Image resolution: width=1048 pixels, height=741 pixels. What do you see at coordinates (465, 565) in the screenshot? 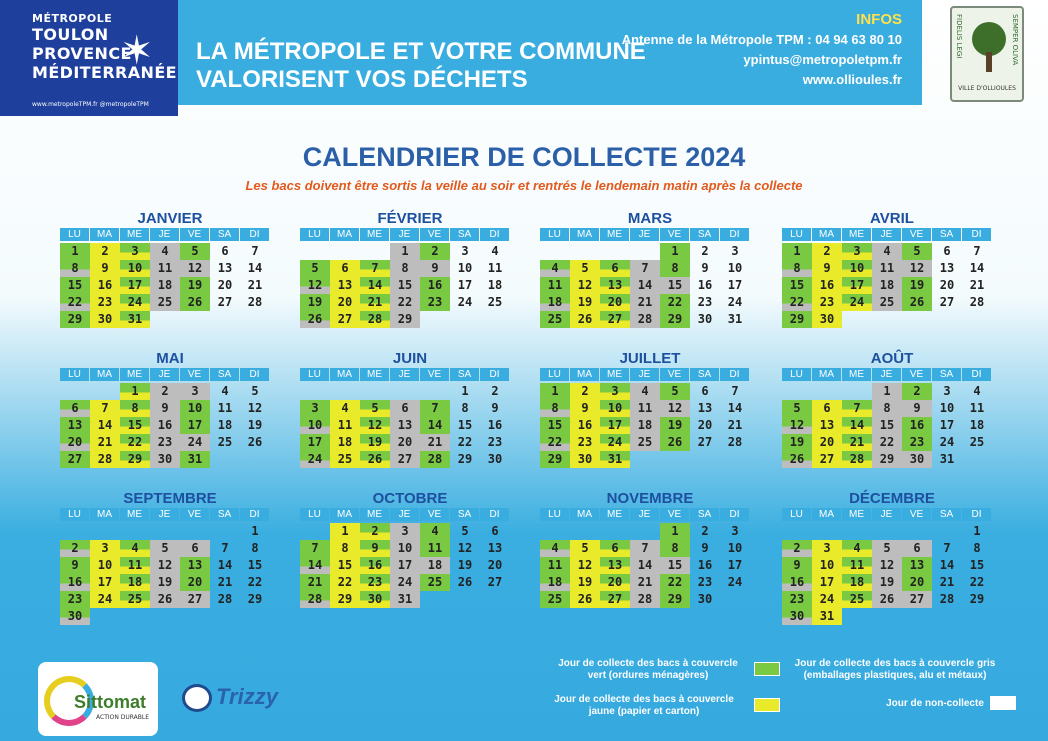
I see `day-cell: 19` at bounding box center [465, 565].